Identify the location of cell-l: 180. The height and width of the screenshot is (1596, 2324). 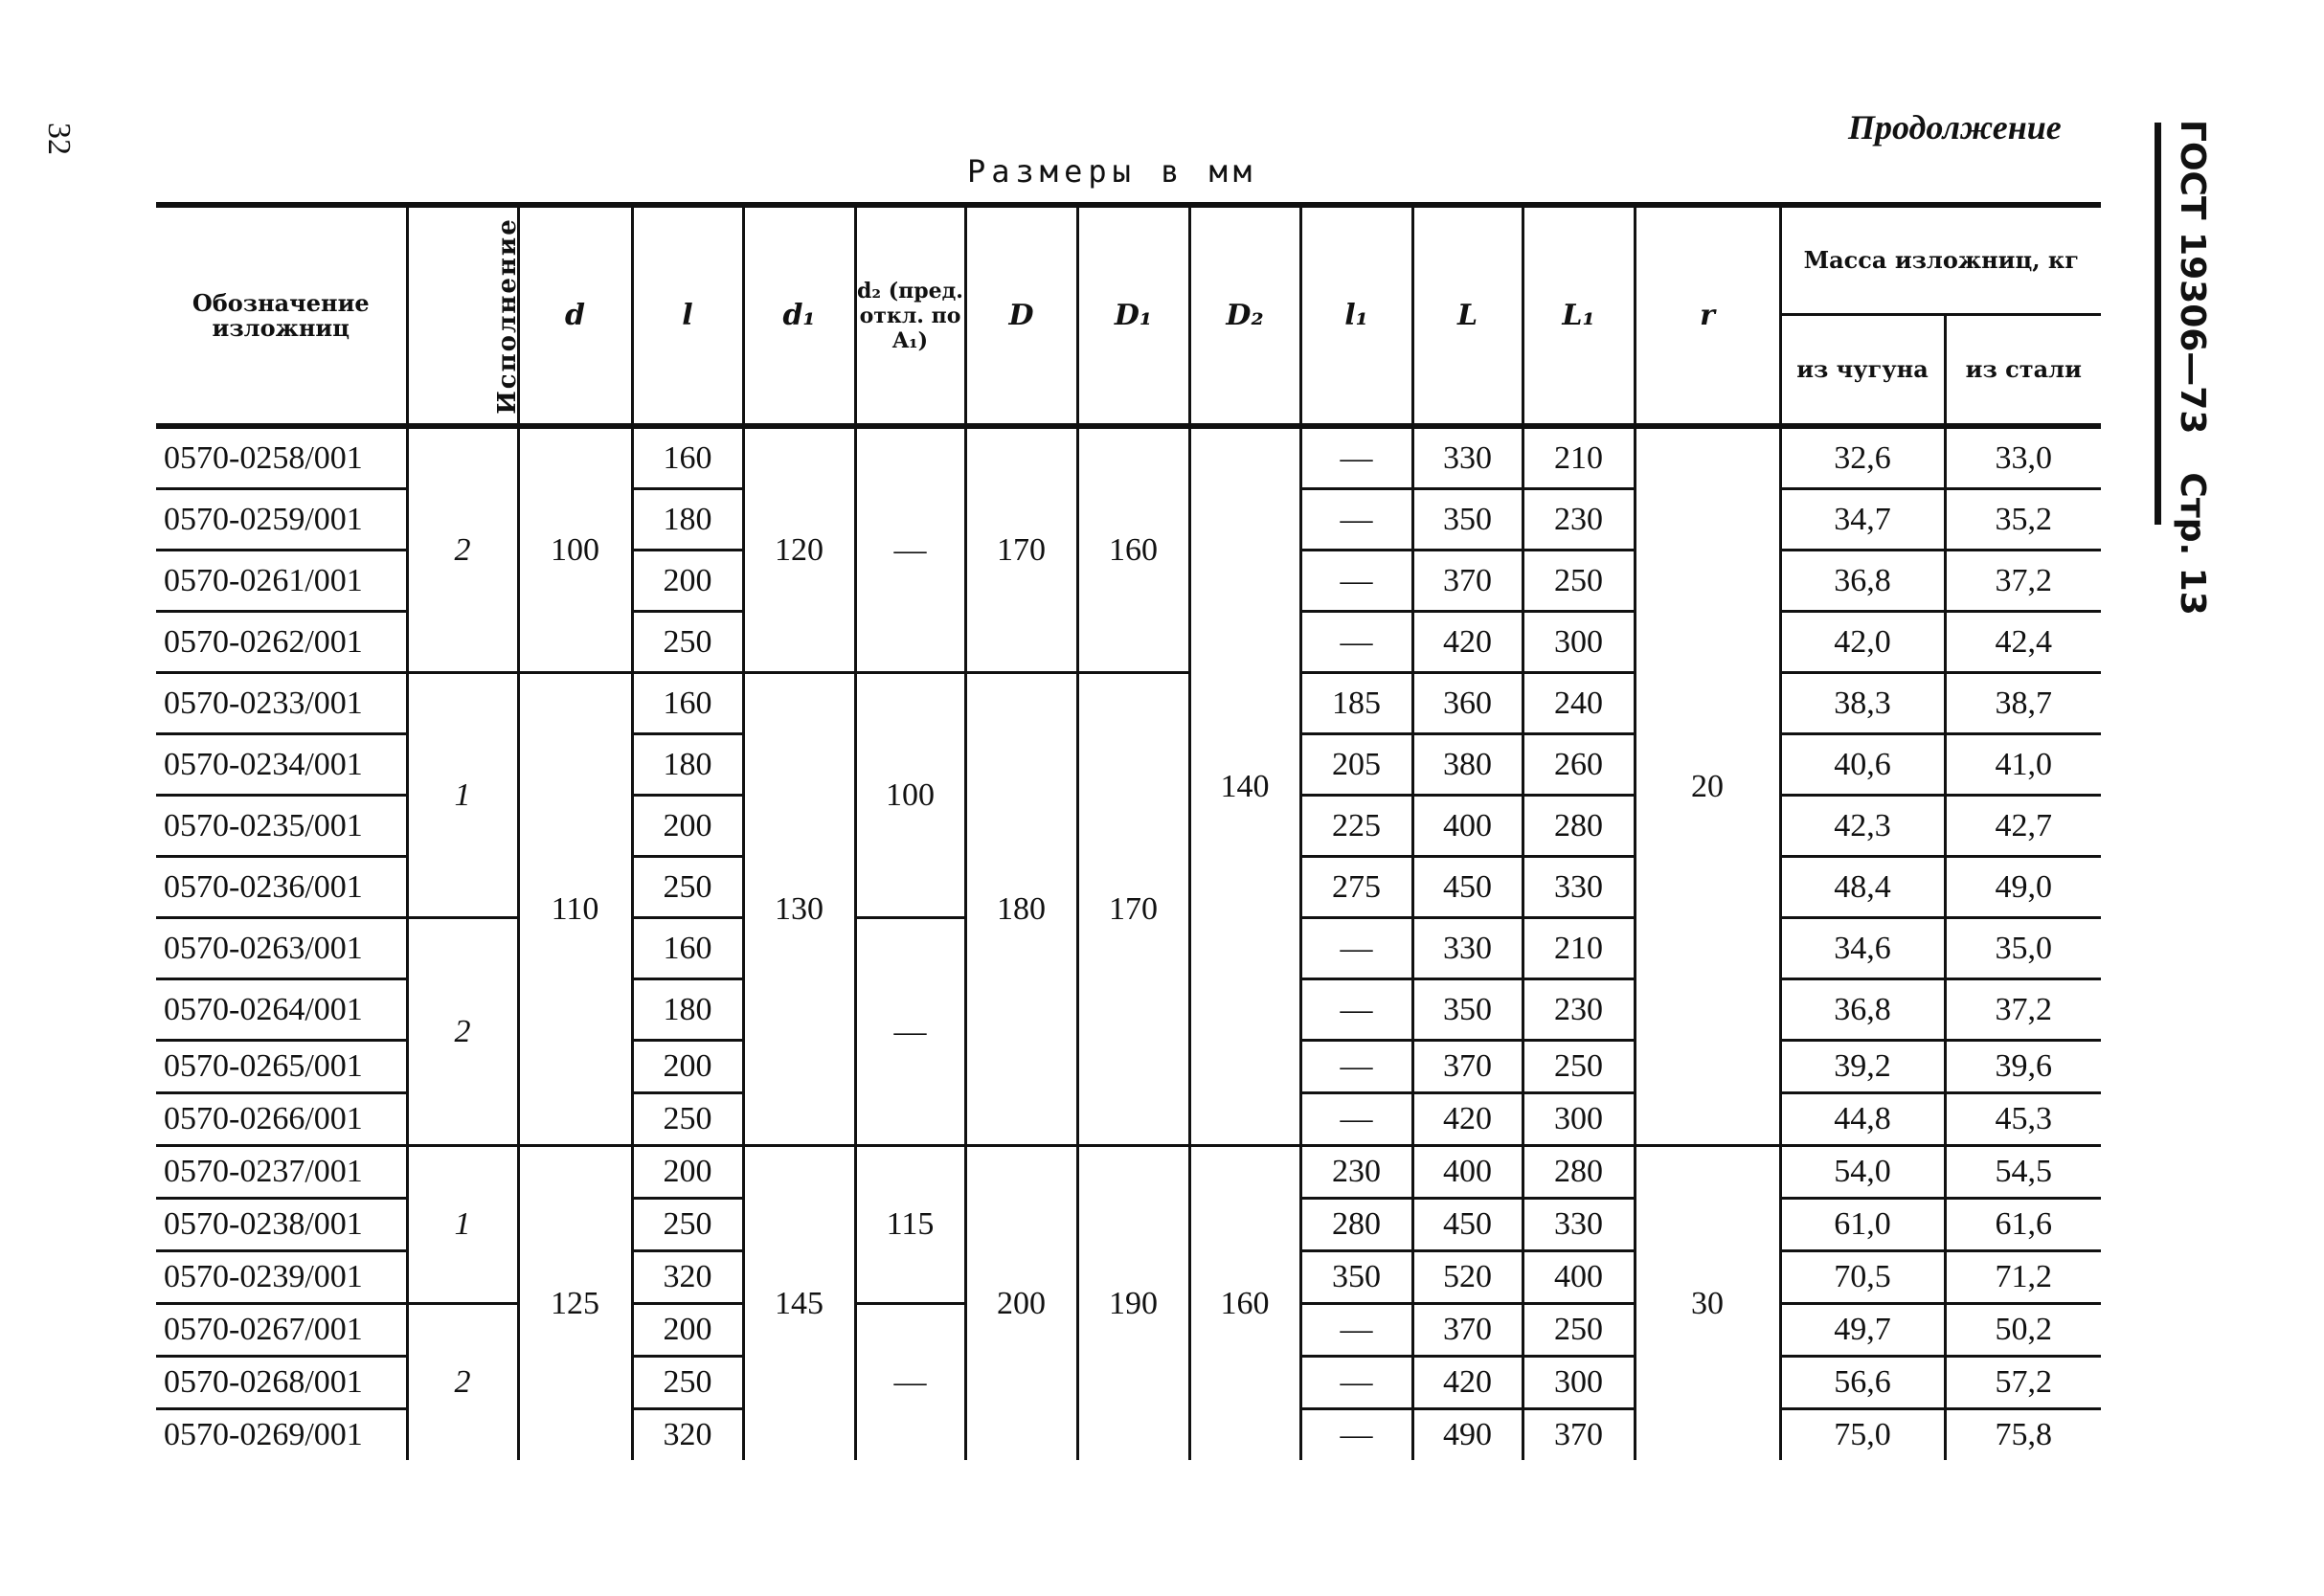
(686, 1010).